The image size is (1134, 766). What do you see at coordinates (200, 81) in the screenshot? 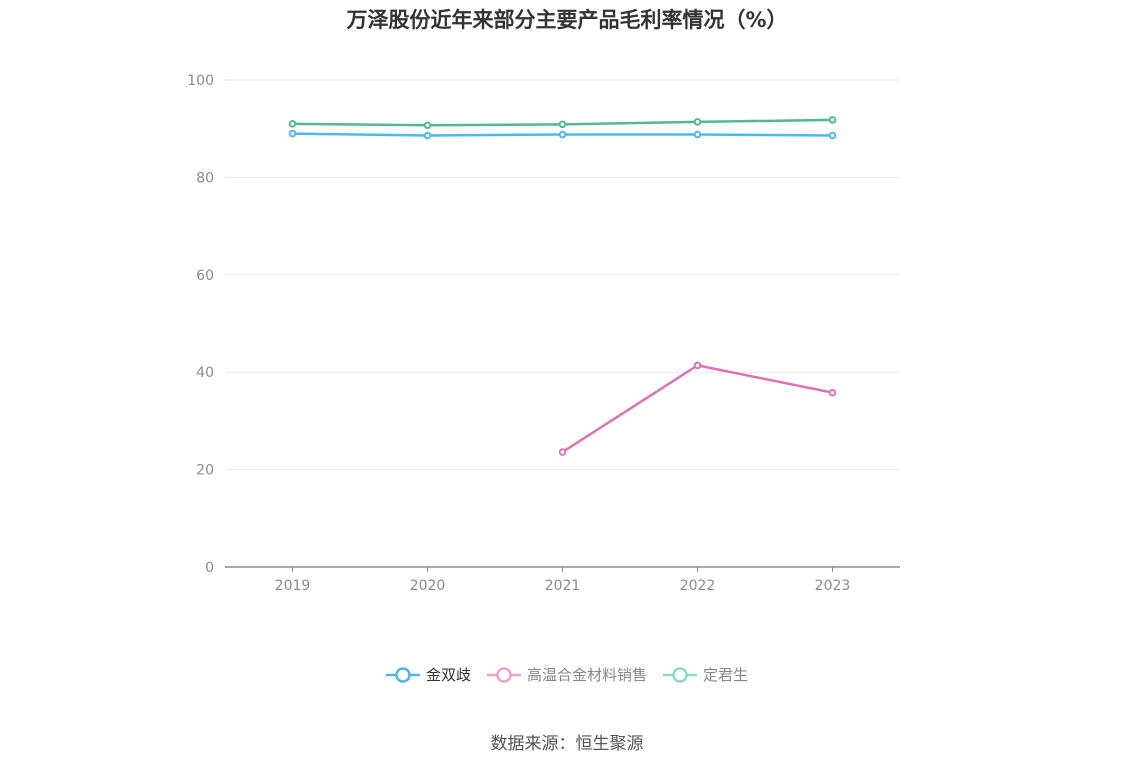
I see `y-tick-label: 100` at bounding box center [200, 81].